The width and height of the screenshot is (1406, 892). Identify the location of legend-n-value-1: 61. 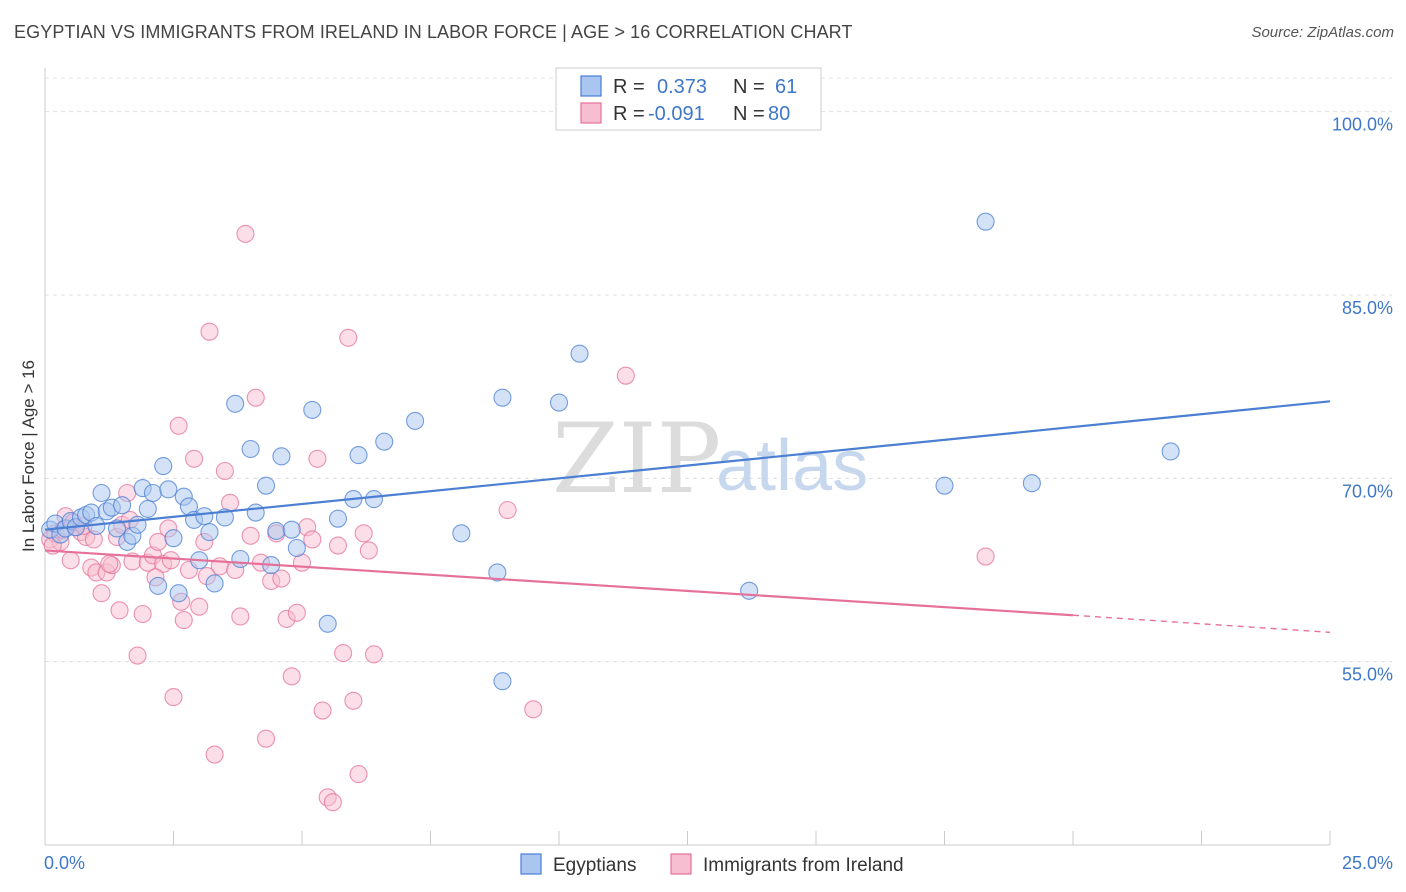
(786, 87).